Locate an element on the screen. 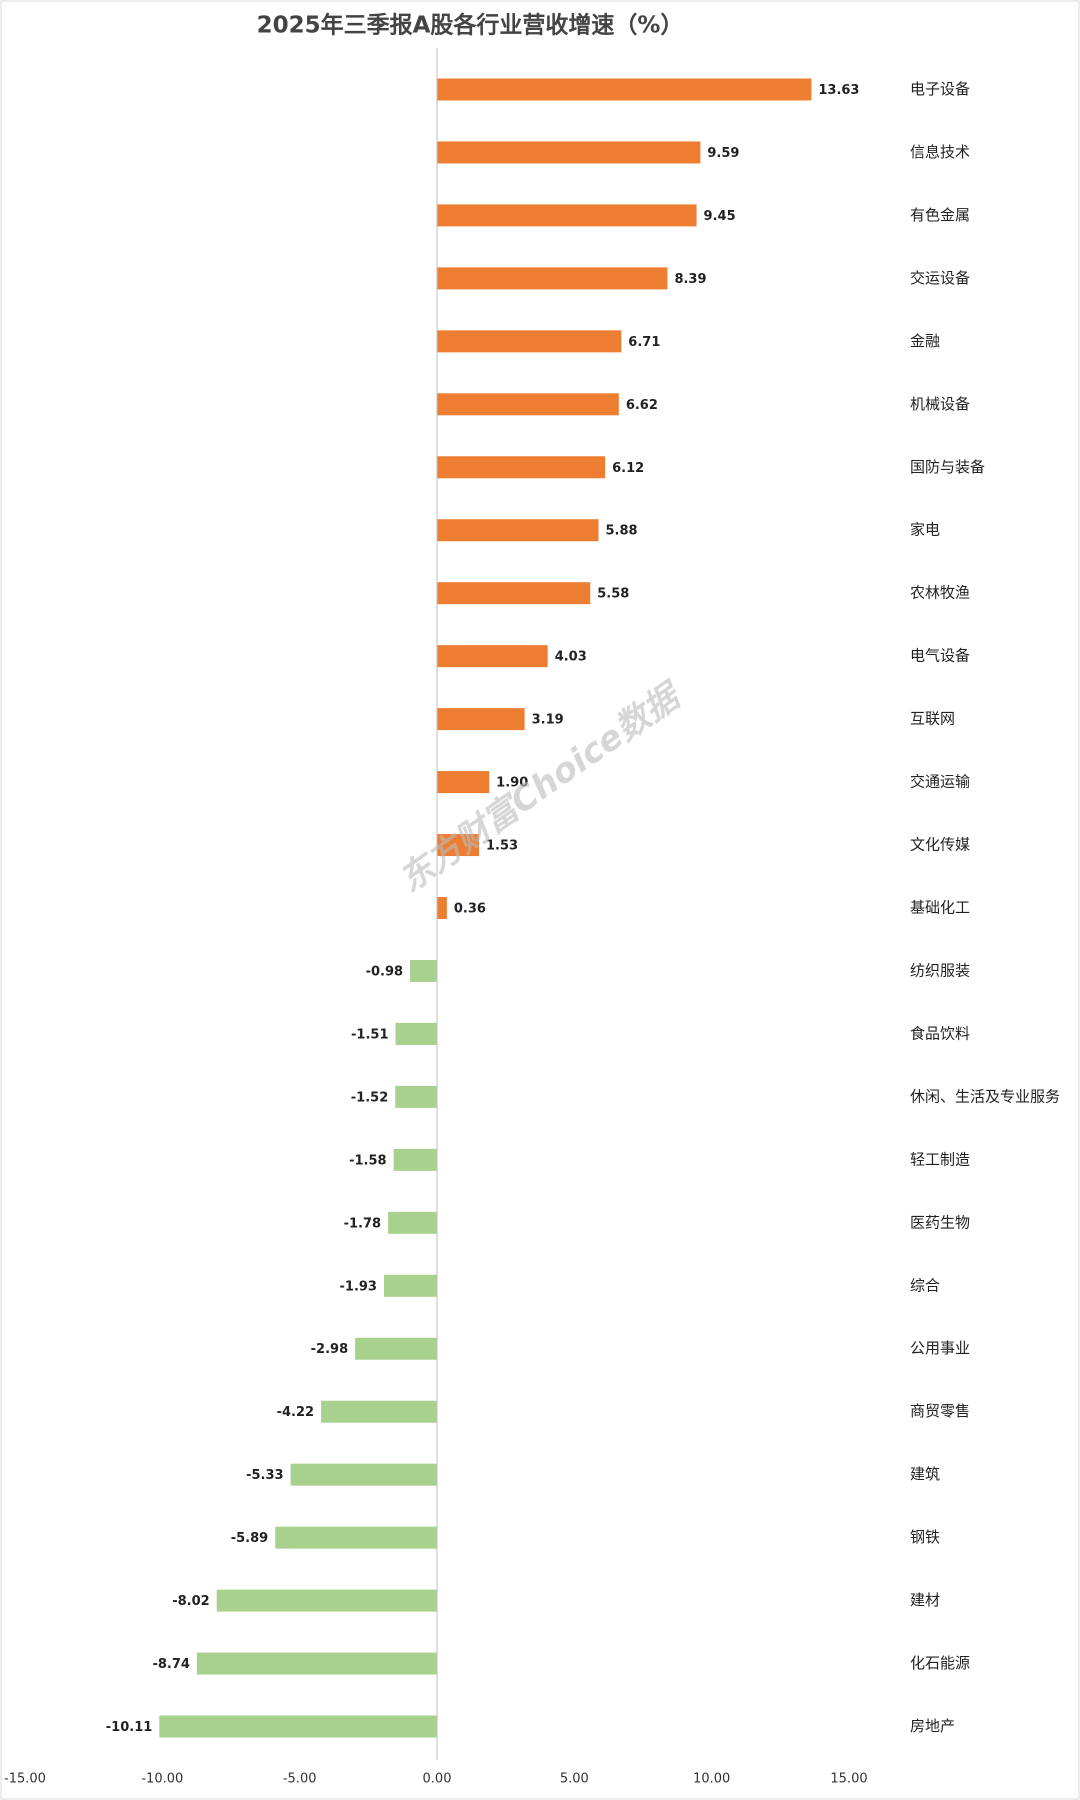 This screenshot has height=1800, width=1080. category-label: 金融 is located at coordinates (925, 341).